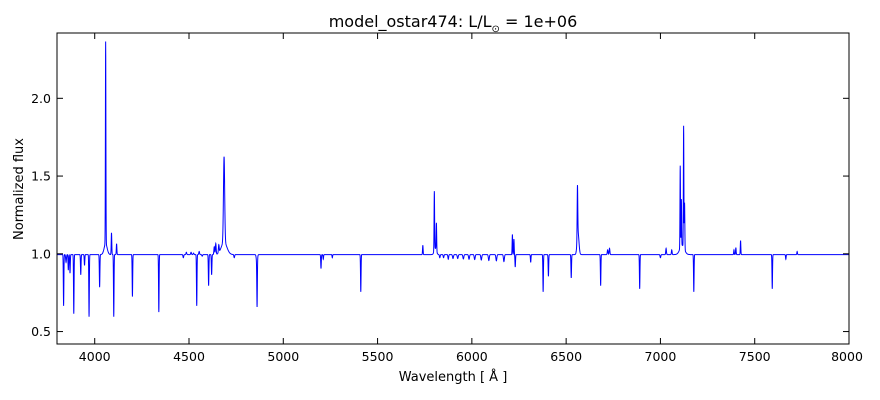 The width and height of the screenshot is (880, 400). What do you see at coordinates (453, 377) in the screenshot?
I see `x-axis-label: Wavelength [ Å ]` at bounding box center [453, 377].